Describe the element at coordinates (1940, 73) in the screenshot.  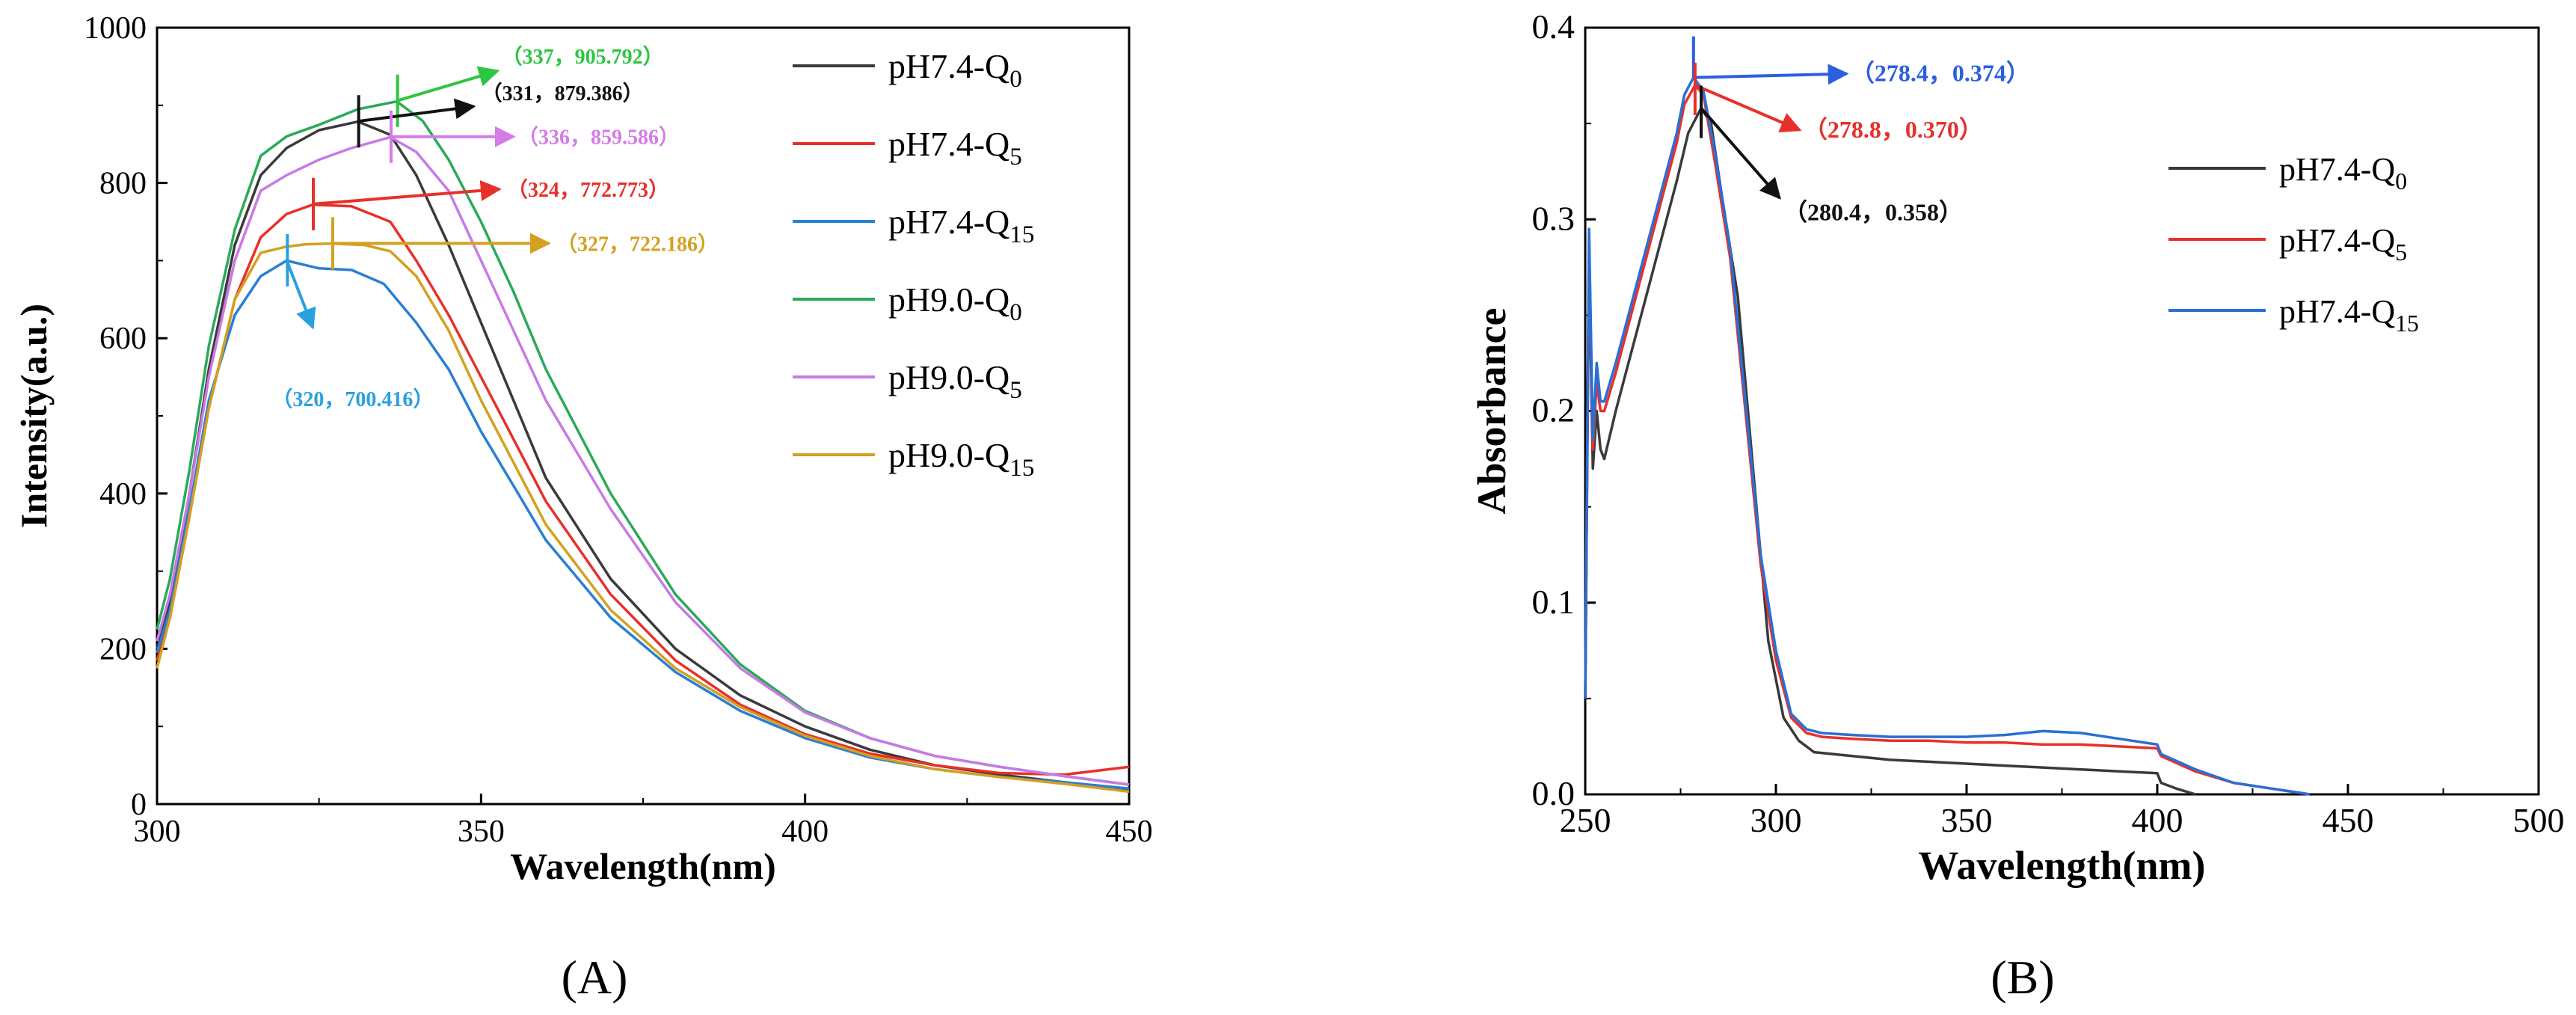
I see `peak-annotation: （278.4，0.374）` at that location.